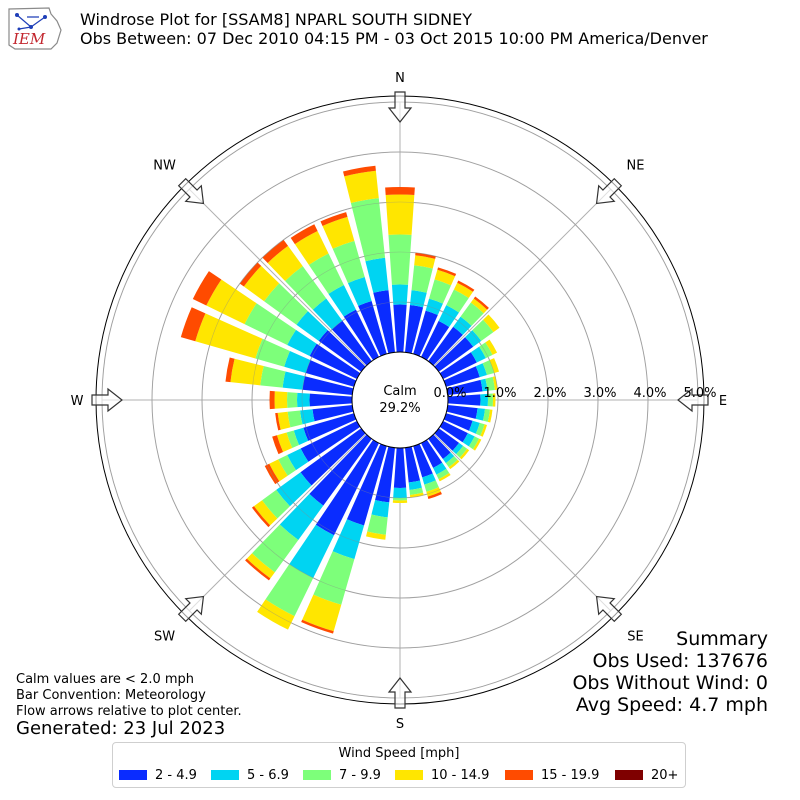  I want to click on legend-item: 7 - 9.9, so click(342, 775).